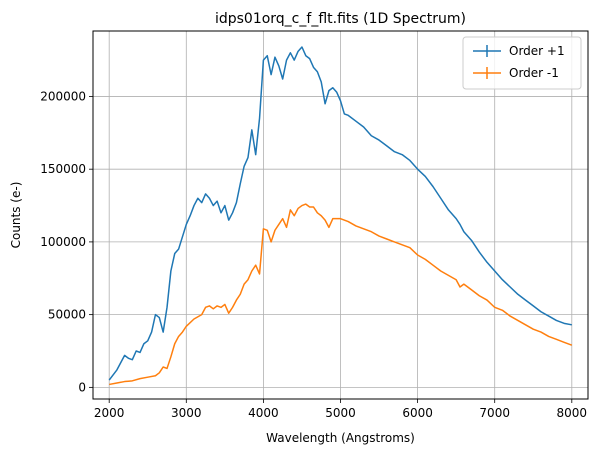  I want to click on x-tick-label: 7000, so click(494, 413).